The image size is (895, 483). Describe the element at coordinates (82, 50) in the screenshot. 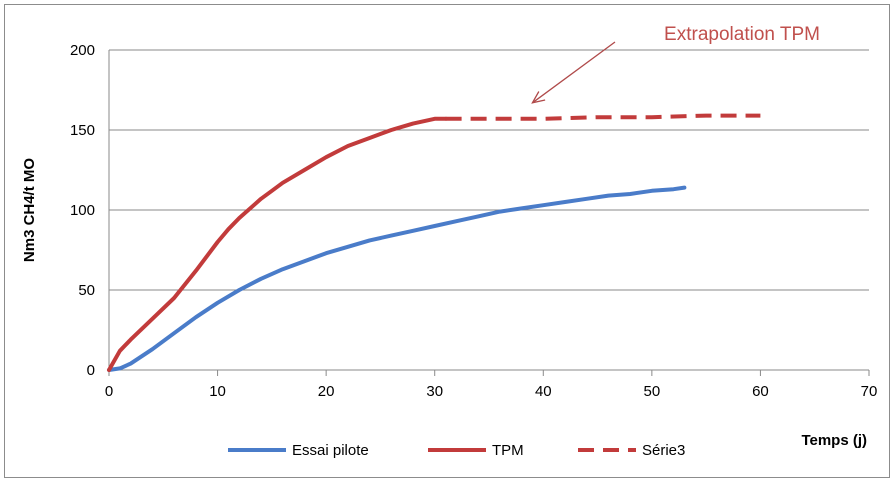

I see `y-tick-label: 200` at that location.